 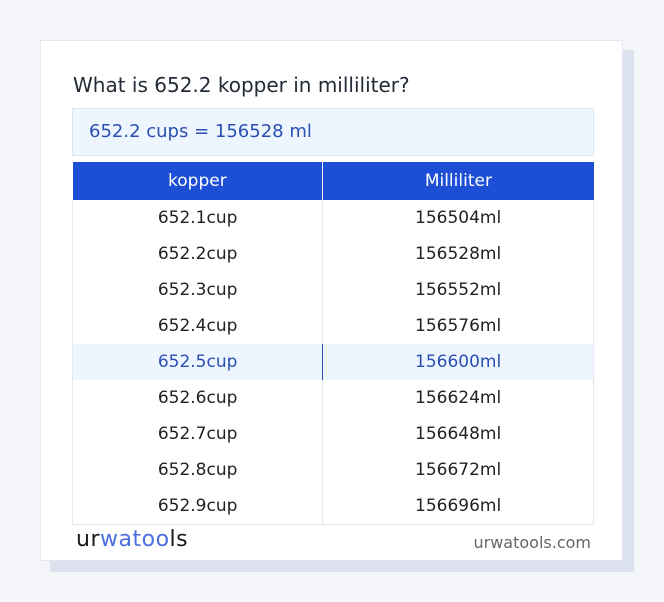 What do you see at coordinates (333, 132) in the screenshot?
I see `result-box: 652.2 cups = 156528 ml` at bounding box center [333, 132].